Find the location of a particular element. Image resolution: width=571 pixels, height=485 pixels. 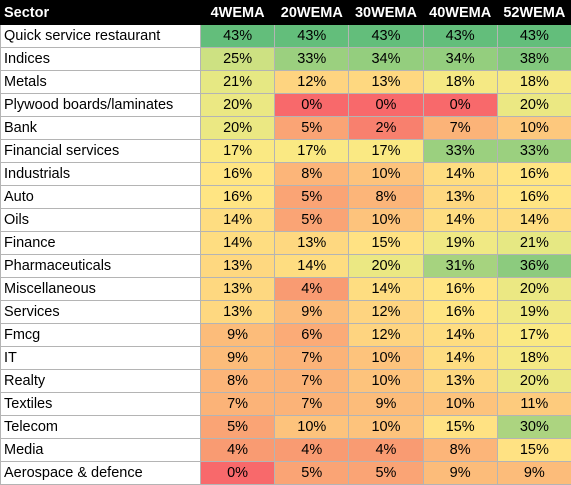

value-cell-40wema: 19% is located at coordinates (460, 243).